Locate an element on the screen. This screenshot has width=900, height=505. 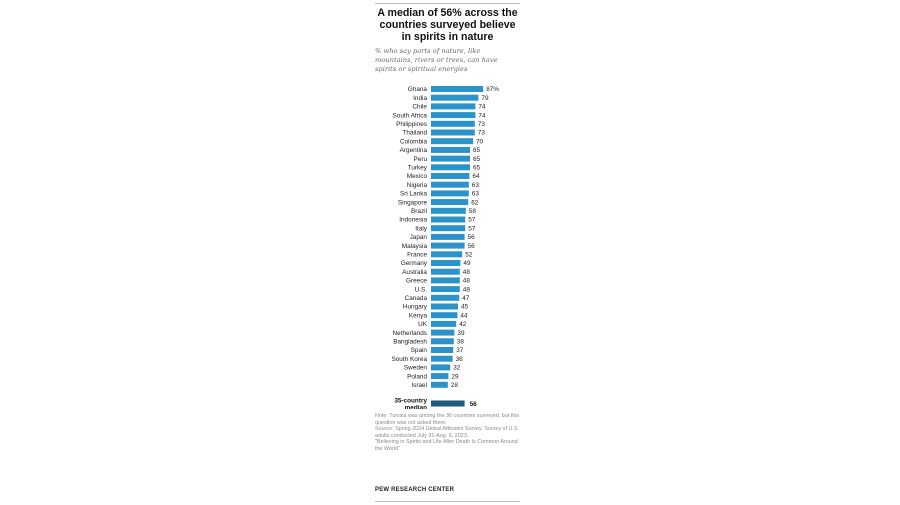
category-label: Japan is located at coordinates (419, 237).